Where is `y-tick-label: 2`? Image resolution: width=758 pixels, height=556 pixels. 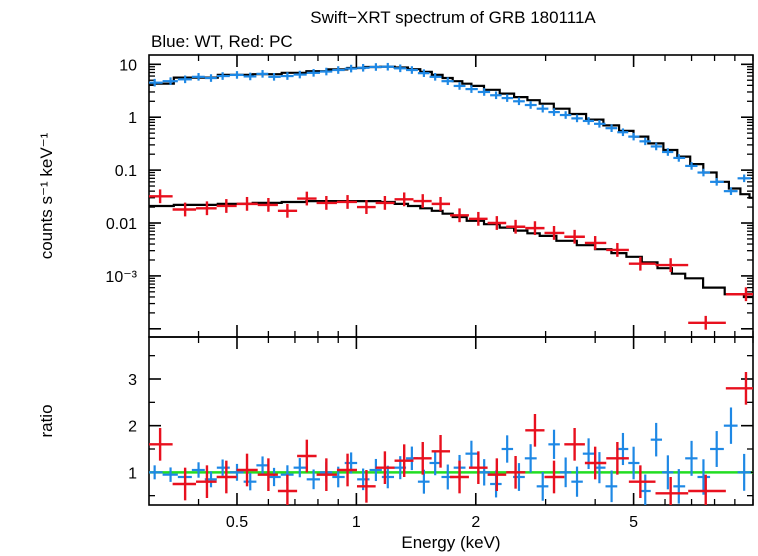 y-tick-label: 2 is located at coordinates (132, 427).